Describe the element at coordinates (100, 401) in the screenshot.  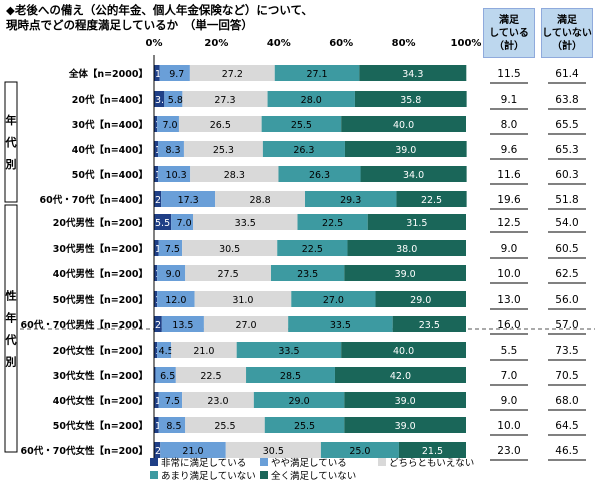
I see `category-label: 40代女性【n=200】` at that location.